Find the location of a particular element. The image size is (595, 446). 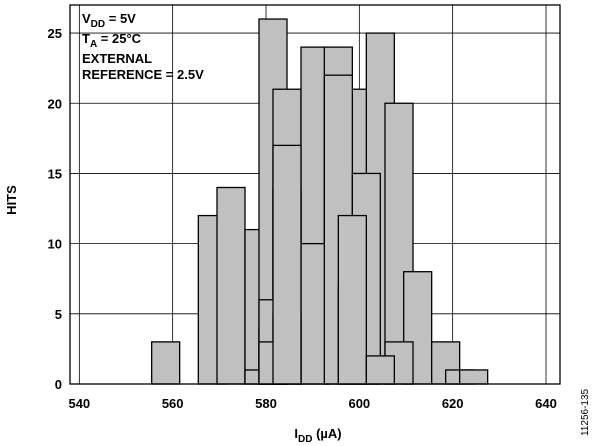

x-tick-label-540: 540 is located at coordinates (79, 403).